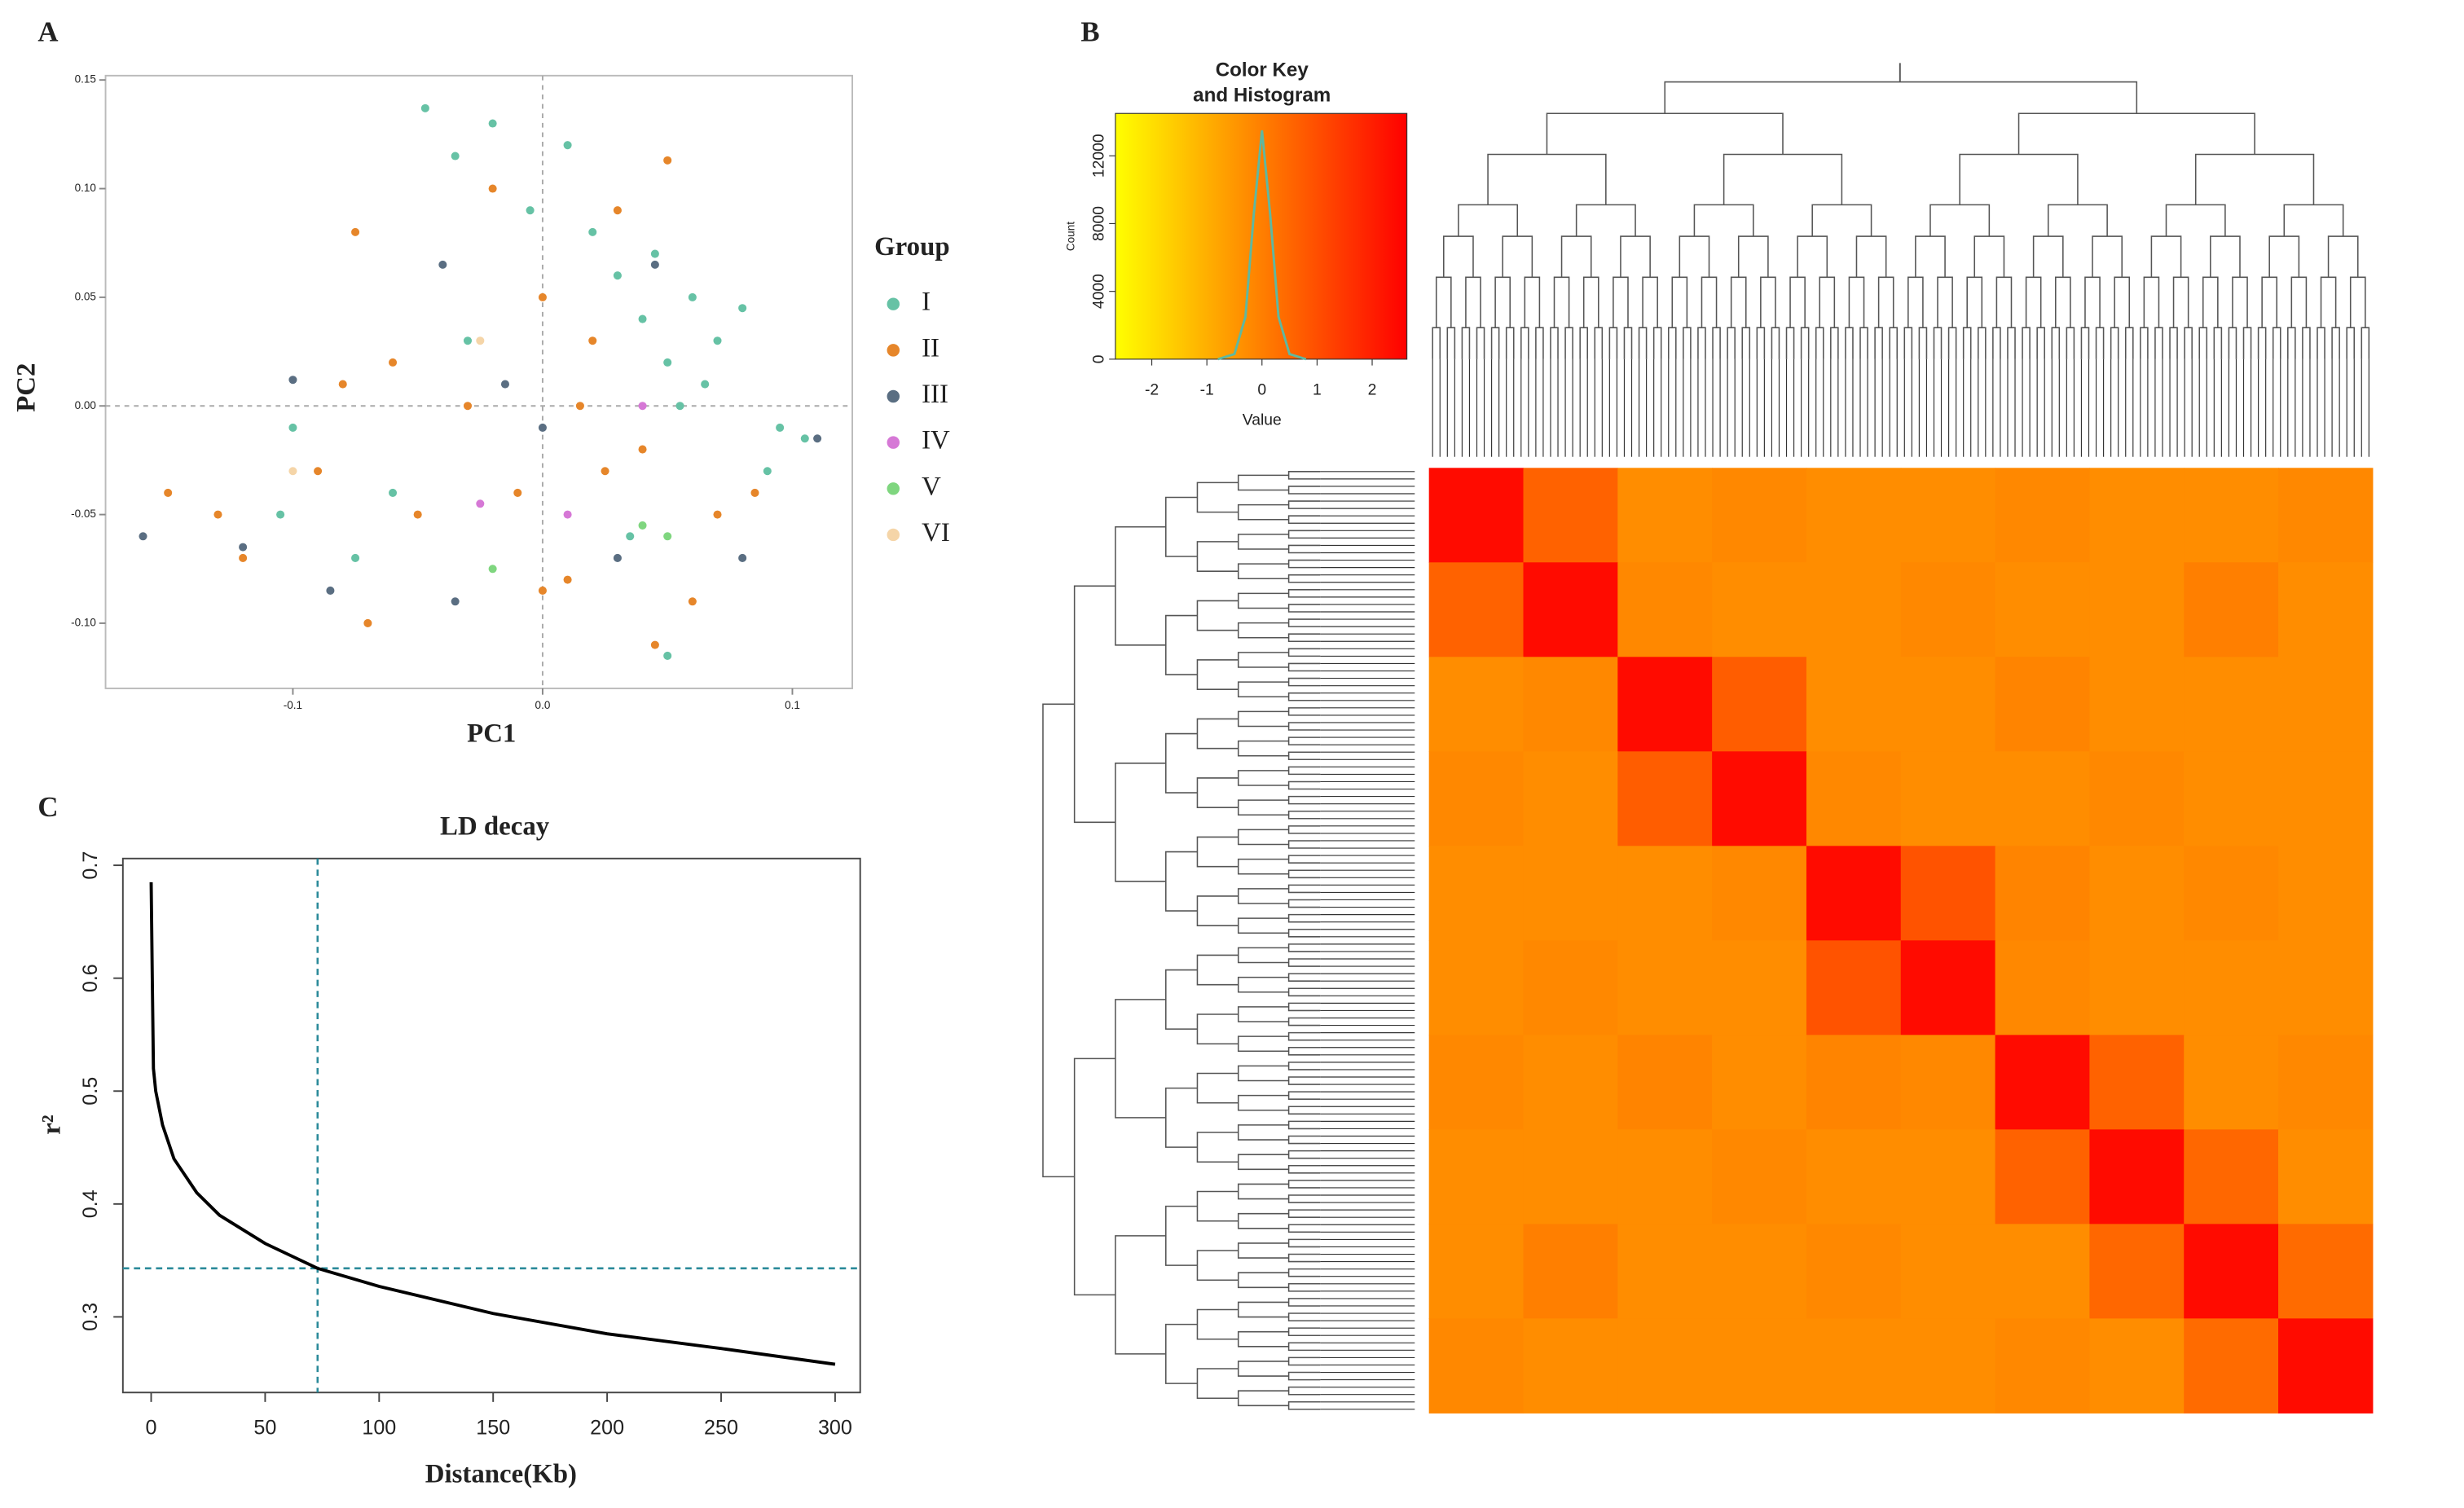 The image size is (2464, 1508). What do you see at coordinates (936, 440) in the screenshot?
I see `legend-label: IV` at bounding box center [936, 440].